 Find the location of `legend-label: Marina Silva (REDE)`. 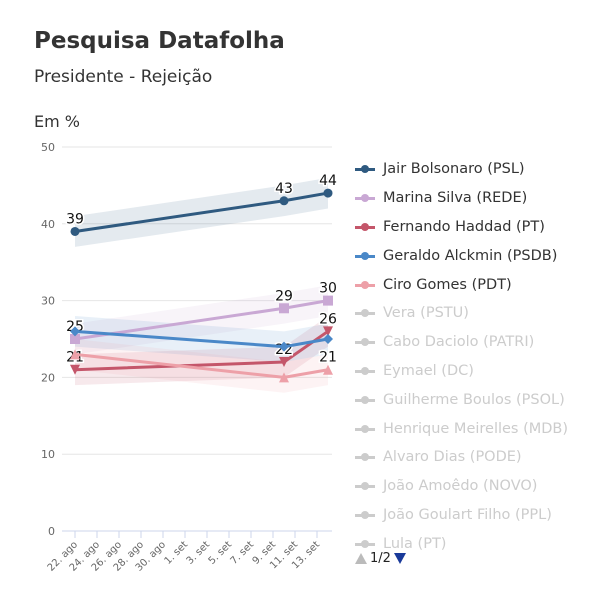

legend-label: Marina Silva (REDE) is located at coordinates (455, 198).